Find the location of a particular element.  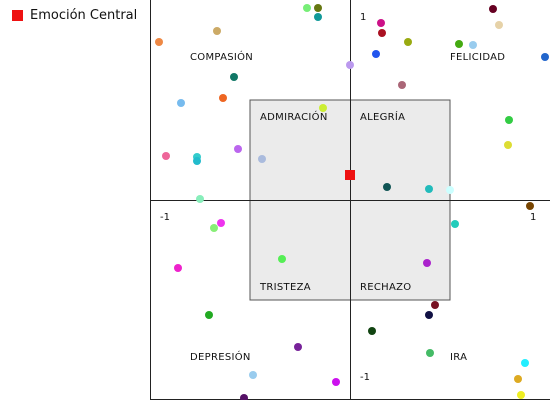

central-point-marker is located at coordinates (350, 175).